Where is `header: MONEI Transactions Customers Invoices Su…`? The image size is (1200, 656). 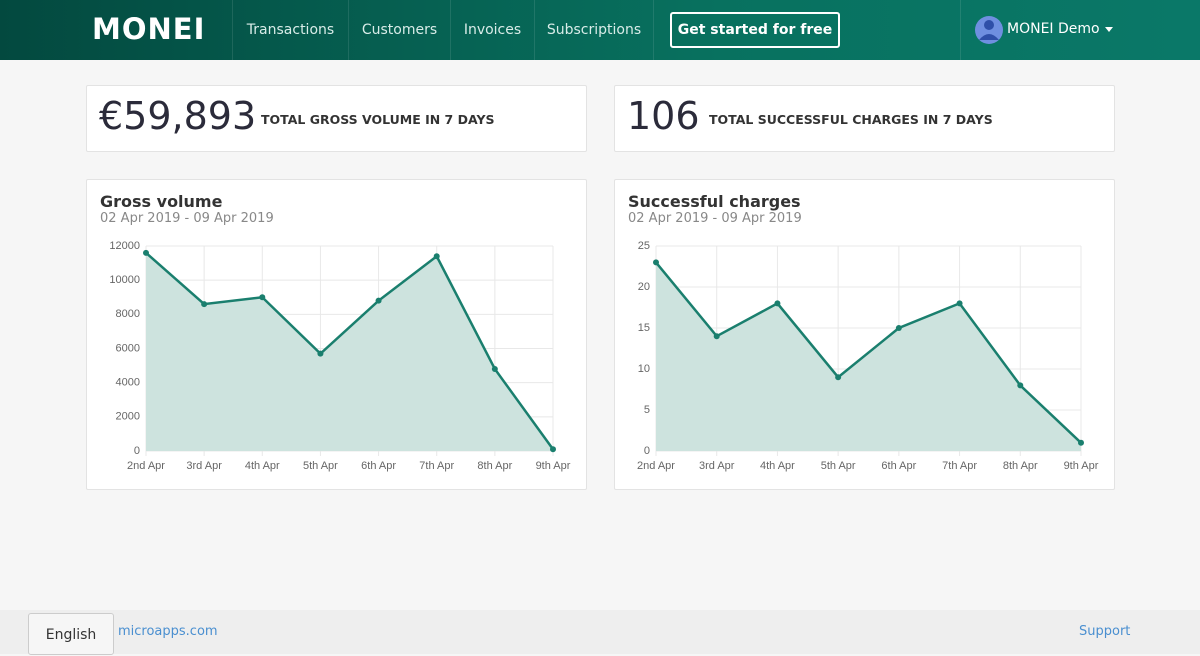 header: MONEI Transactions Customers Invoices Su… is located at coordinates (600, 30).